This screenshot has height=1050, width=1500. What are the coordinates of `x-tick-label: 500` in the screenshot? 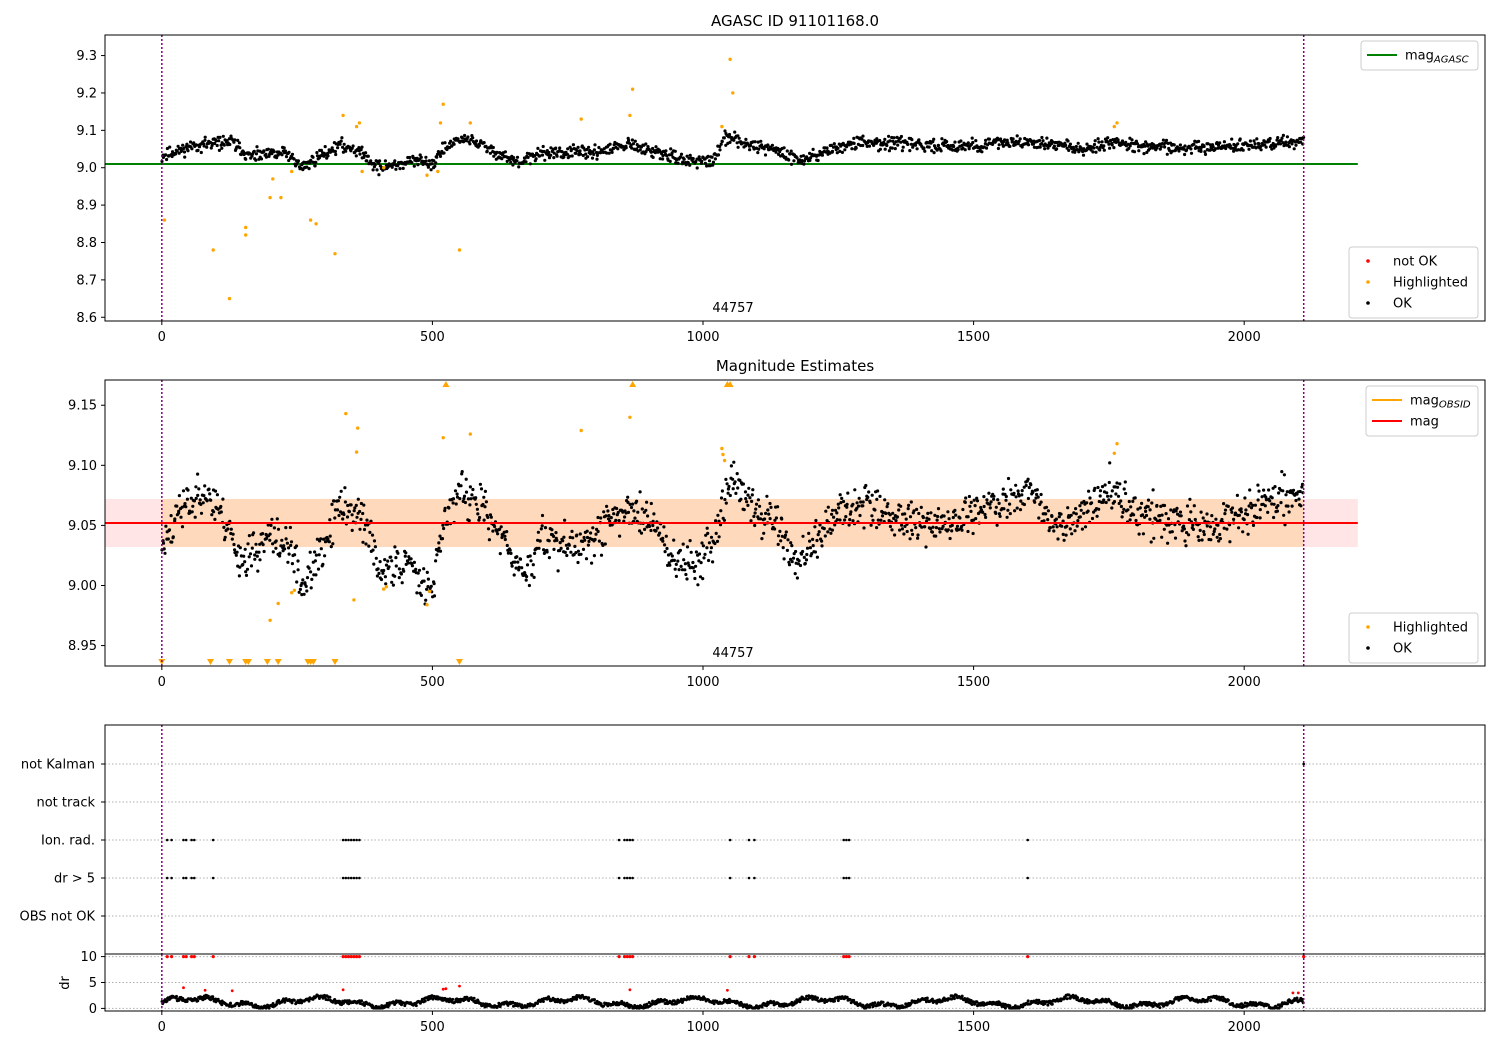 It's located at (432, 682).